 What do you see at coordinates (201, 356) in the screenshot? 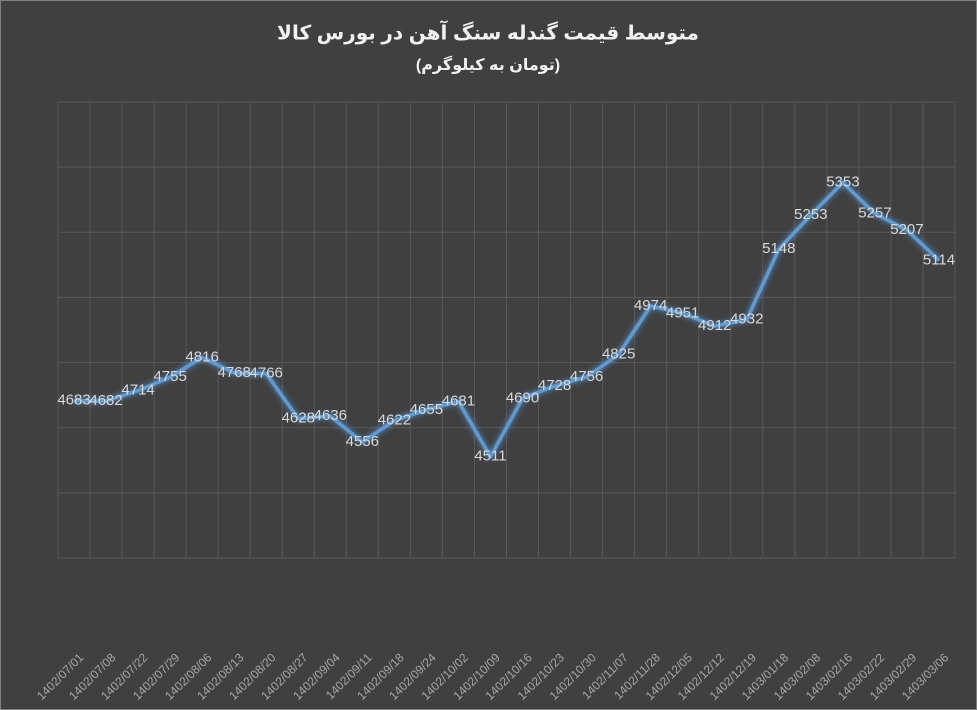
I see `data-label: 4816` at bounding box center [201, 356].